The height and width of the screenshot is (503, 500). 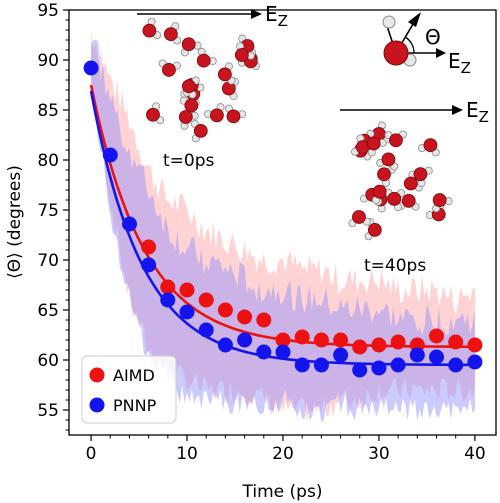 What do you see at coordinates (134, 375) in the screenshot?
I see `legend-label-aimd: AIMD` at bounding box center [134, 375].